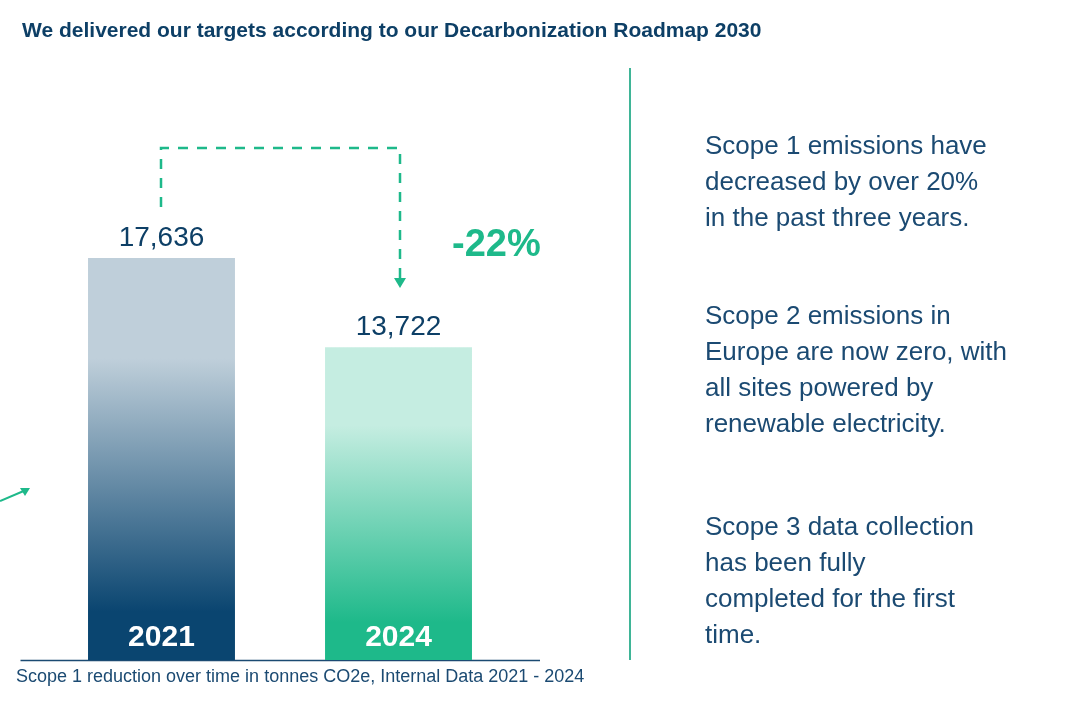 This screenshot has height=702, width=1080. What do you see at coordinates (846, 181) in the screenshot?
I see `text: Scope 1 emissions have decreased by over 20% in the past three years.` at bounding box center [846, 181].